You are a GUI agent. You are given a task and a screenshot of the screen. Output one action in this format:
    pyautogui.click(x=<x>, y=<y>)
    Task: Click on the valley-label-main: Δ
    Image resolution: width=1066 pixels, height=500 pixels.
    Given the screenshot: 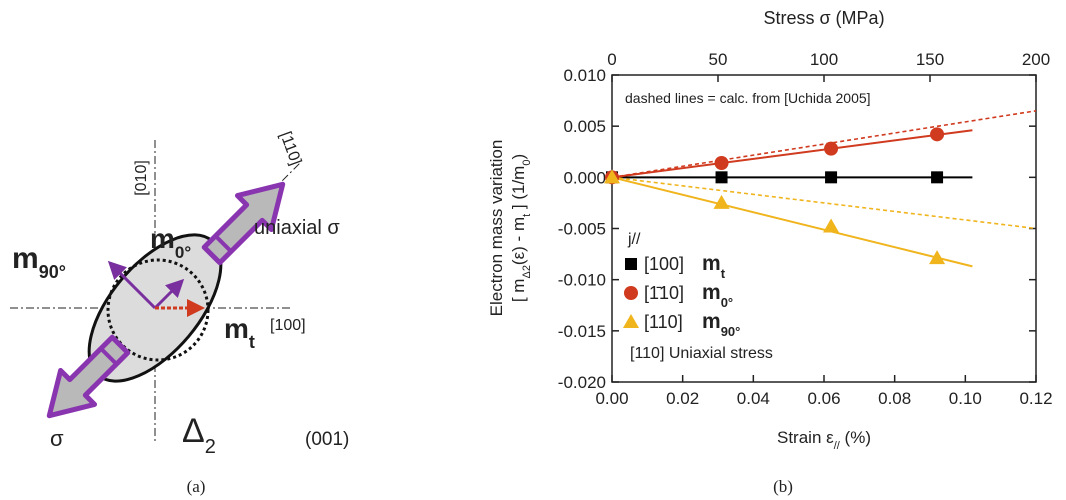 What is the action you would take?
    pyautogui.click(x=193, y=431)
    